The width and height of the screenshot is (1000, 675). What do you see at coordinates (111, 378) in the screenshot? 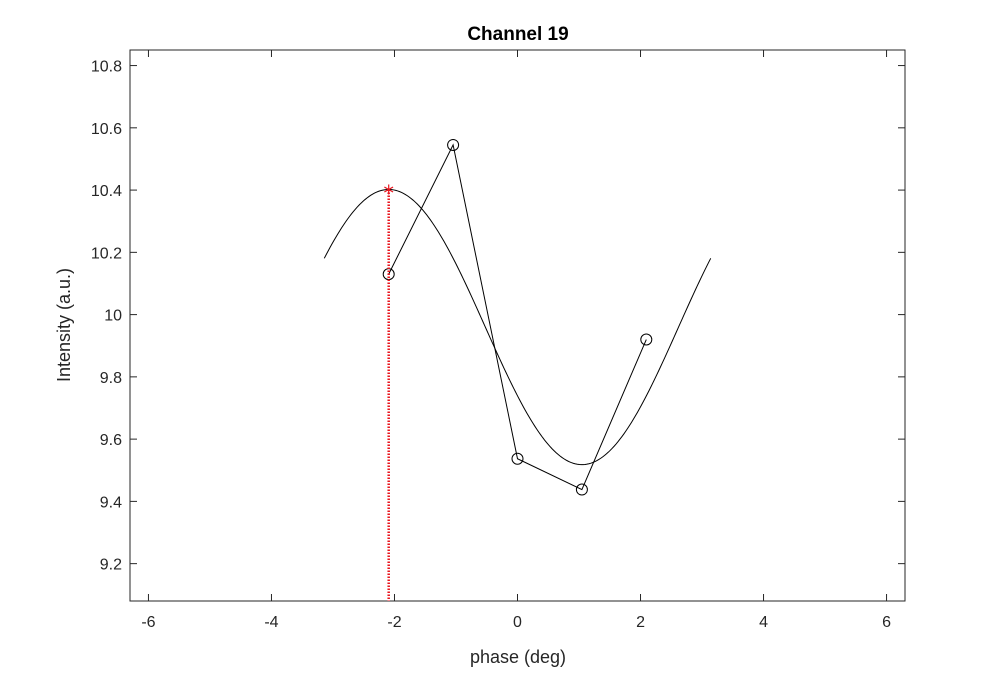
I see `y-tick-label: 9.8` at bounding box center [111, 378].